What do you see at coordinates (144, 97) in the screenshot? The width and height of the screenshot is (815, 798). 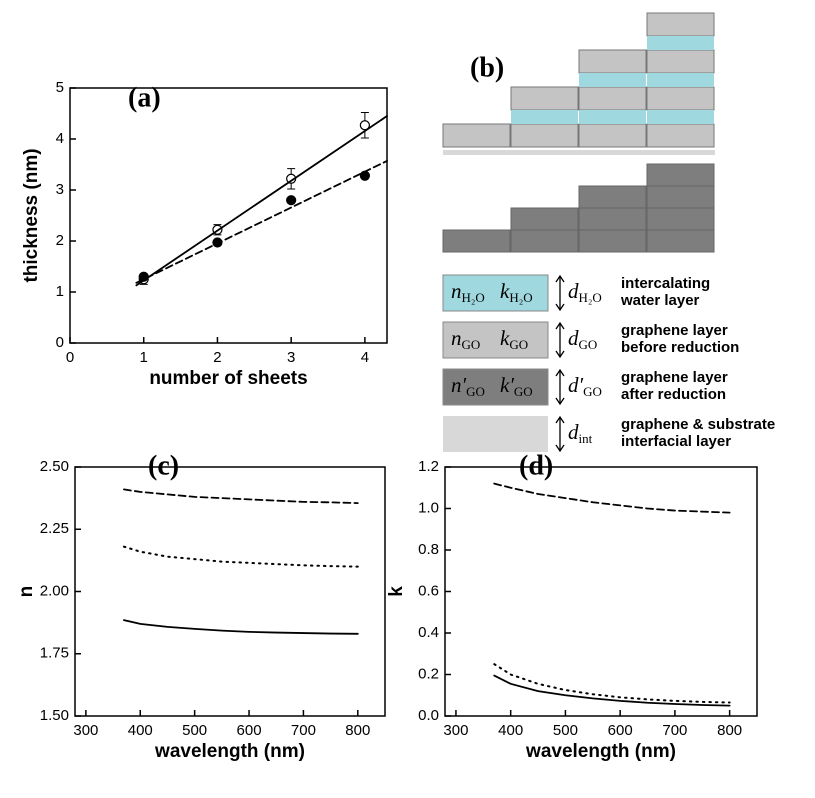 I see `panel-label: (a)` at bounding box center [144, 97].